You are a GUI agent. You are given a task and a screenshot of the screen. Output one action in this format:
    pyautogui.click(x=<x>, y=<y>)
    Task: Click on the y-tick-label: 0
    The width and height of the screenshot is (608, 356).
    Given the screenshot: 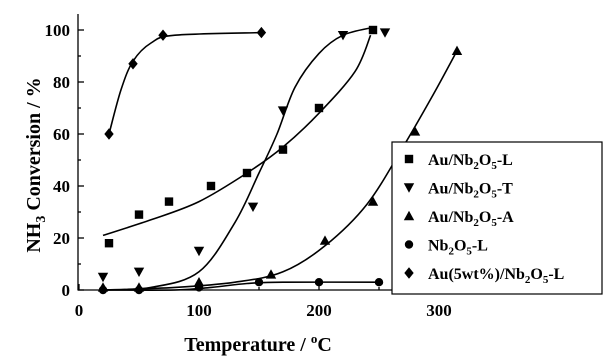 What is the action you would take?
    pyautogui.click(x=66, y=290)
    